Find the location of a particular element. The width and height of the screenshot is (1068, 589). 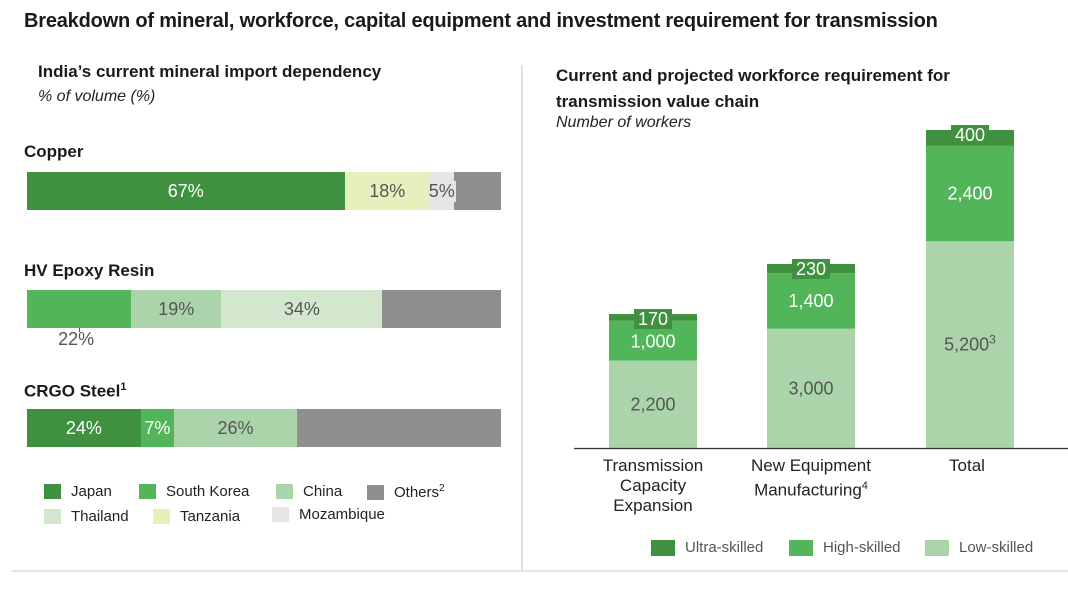

bar-segment-china: 19% is located at coordinates (176, 309).